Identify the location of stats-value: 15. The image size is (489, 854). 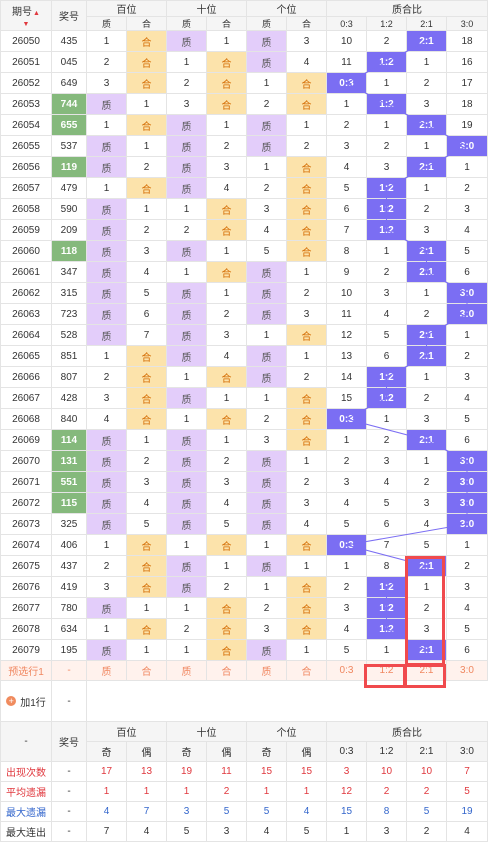
(266, 771).